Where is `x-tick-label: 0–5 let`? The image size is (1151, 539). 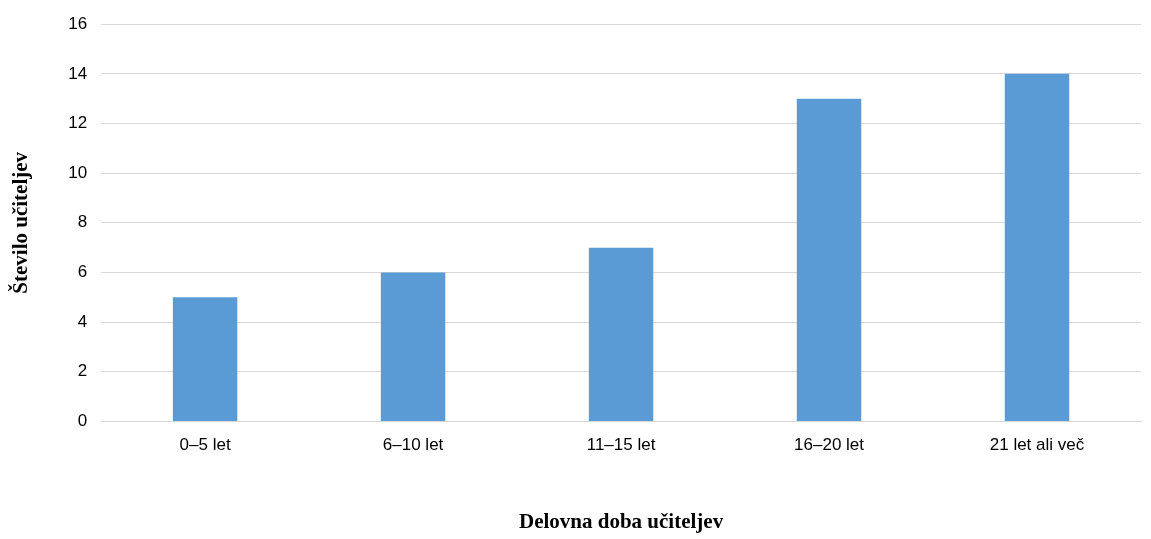
x-tick-label: 0–5 let is located at coordinates (205, 445).